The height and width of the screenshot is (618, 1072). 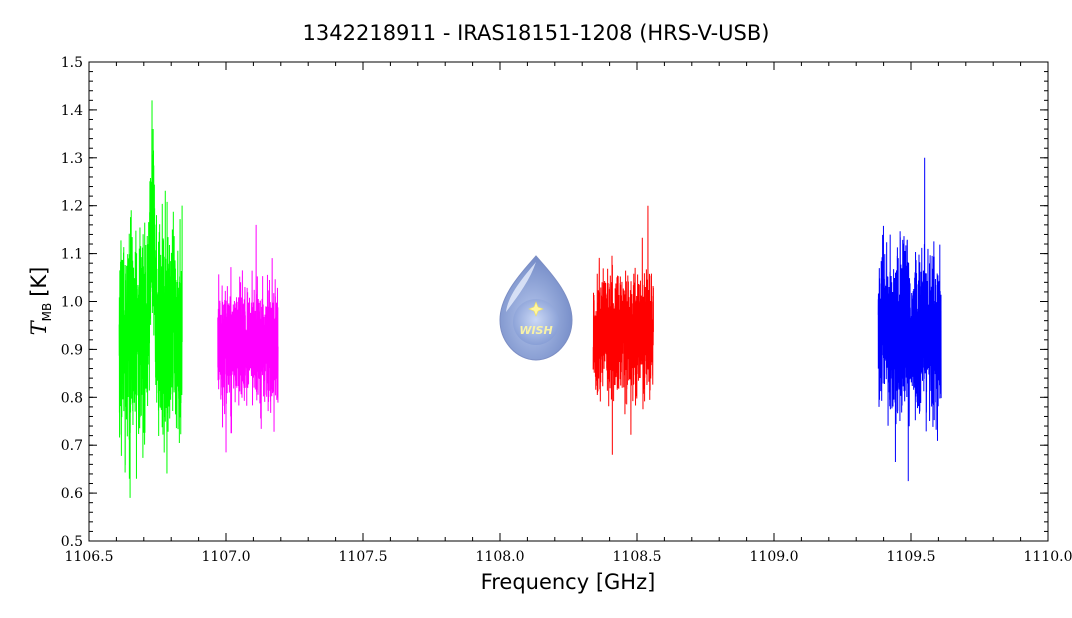 I want to click on x-tick-label: 1109.0, so click(x=774, y=557).